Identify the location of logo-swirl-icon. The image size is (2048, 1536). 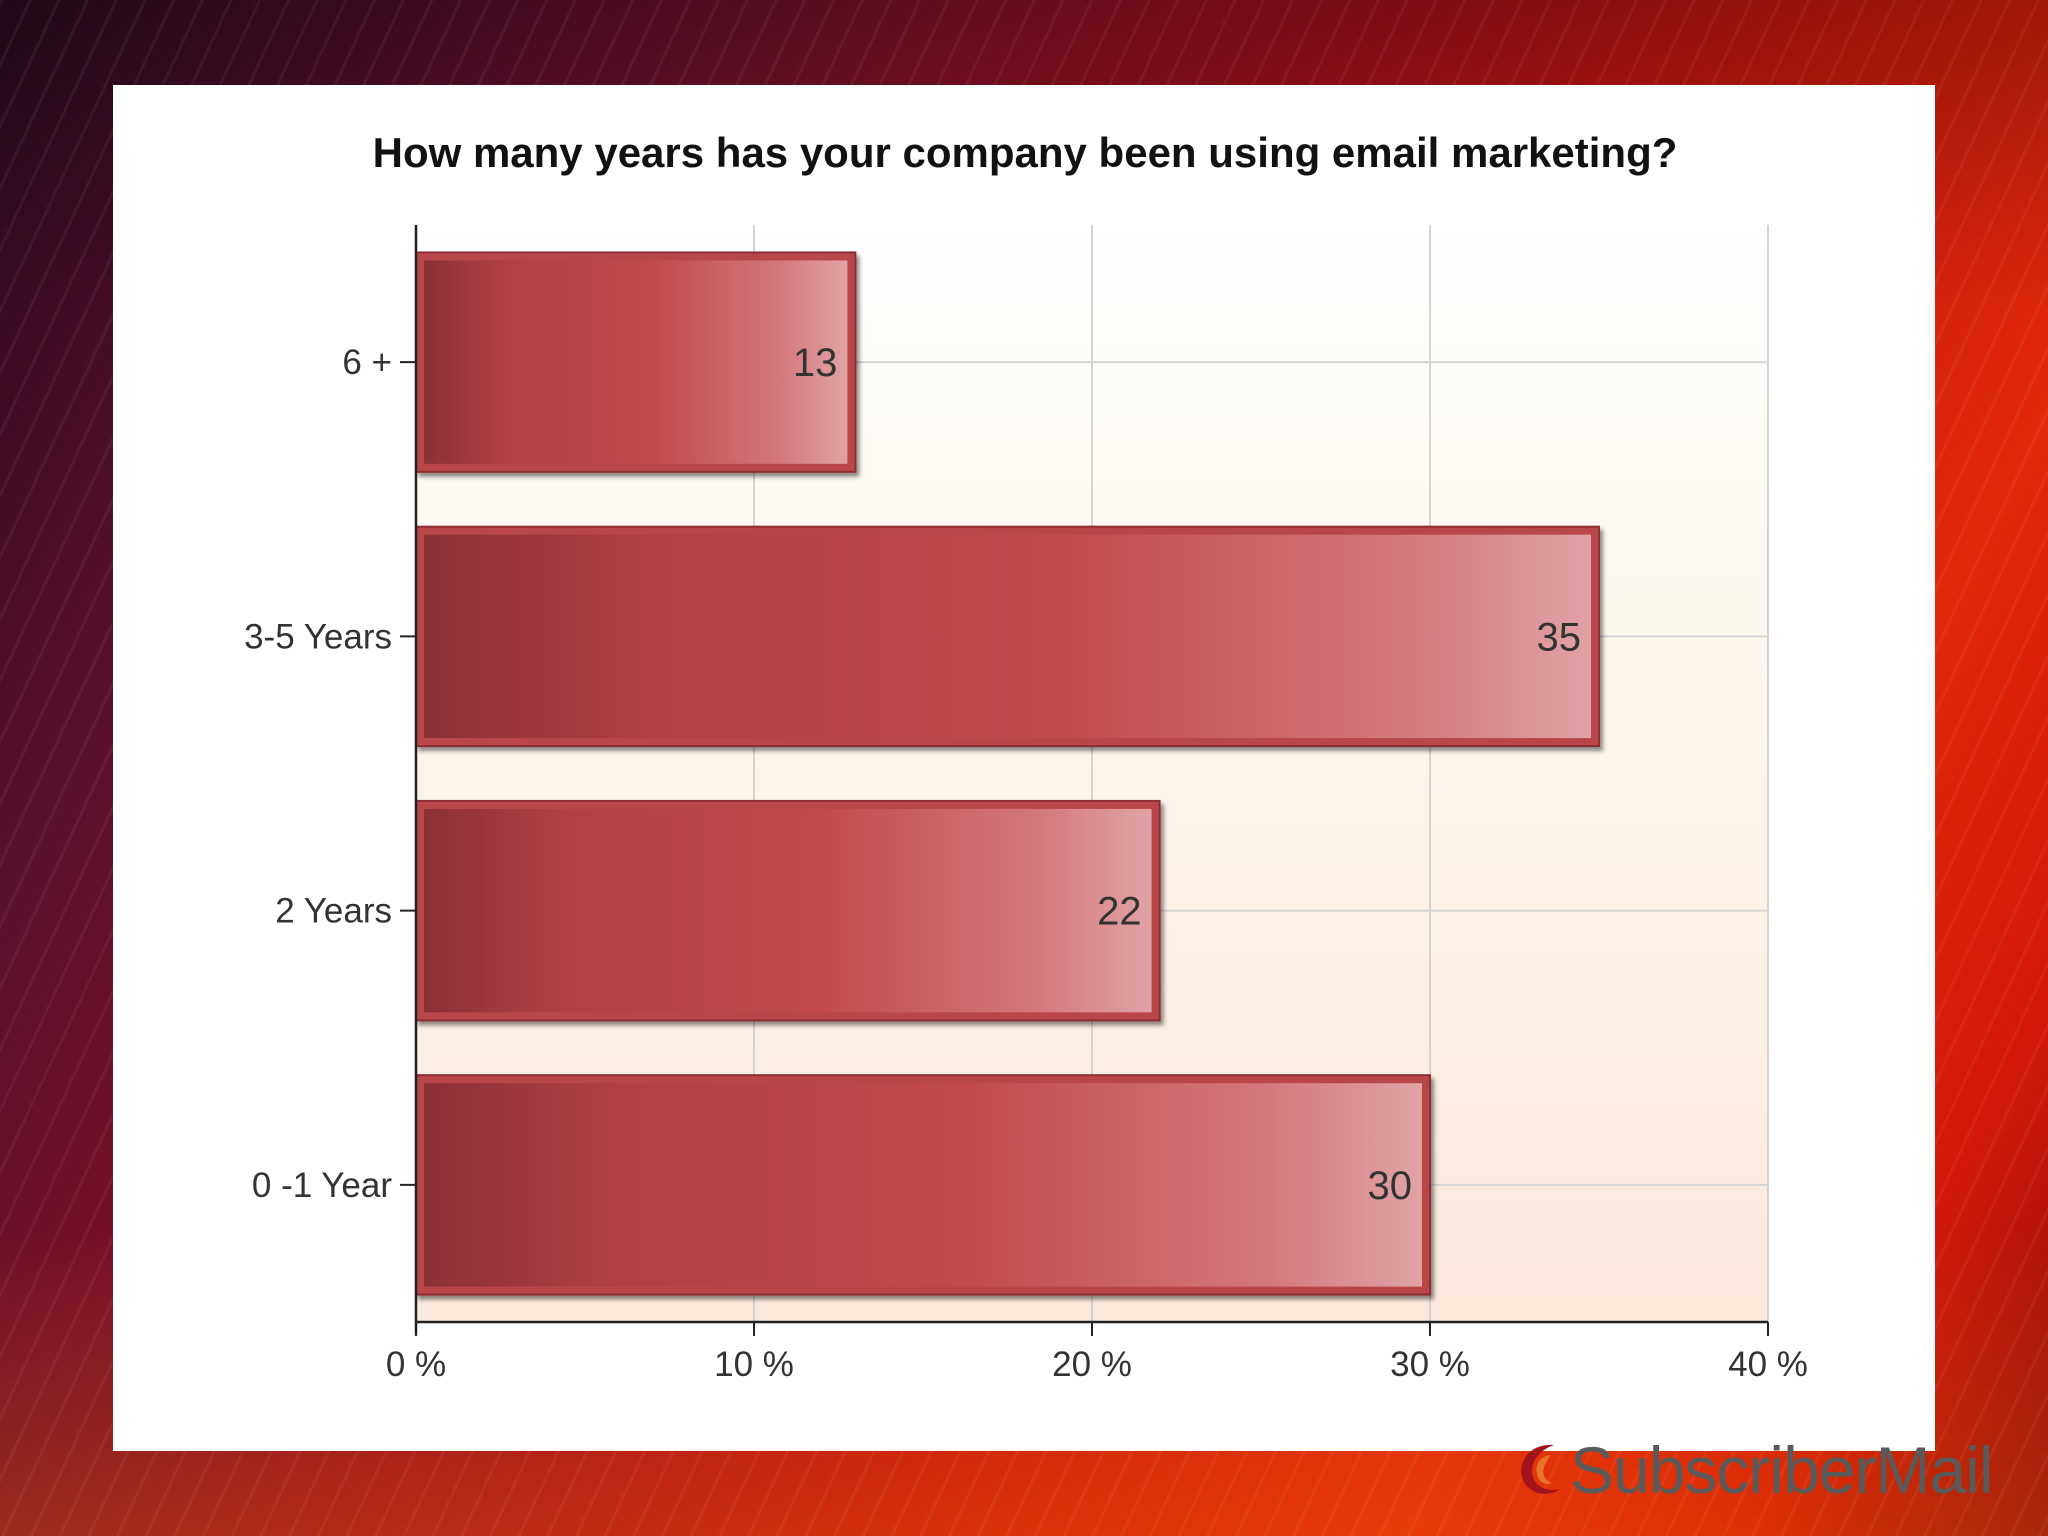
(1540, 1469).